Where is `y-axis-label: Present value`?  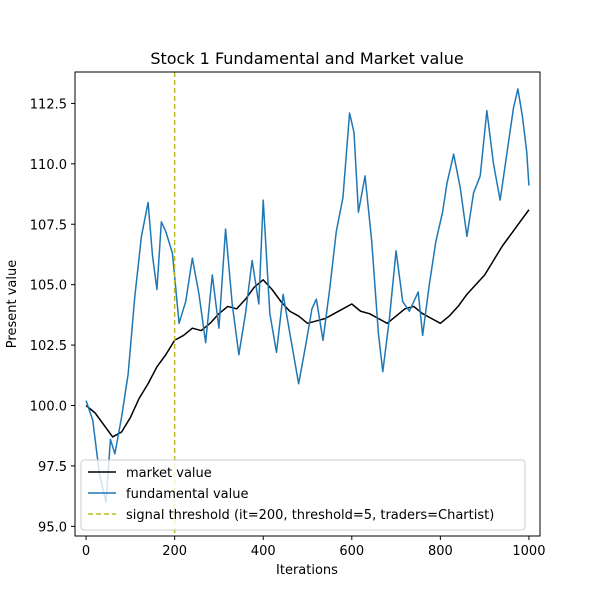
y-axis-label: Present value is located at coordinates (12, 304).